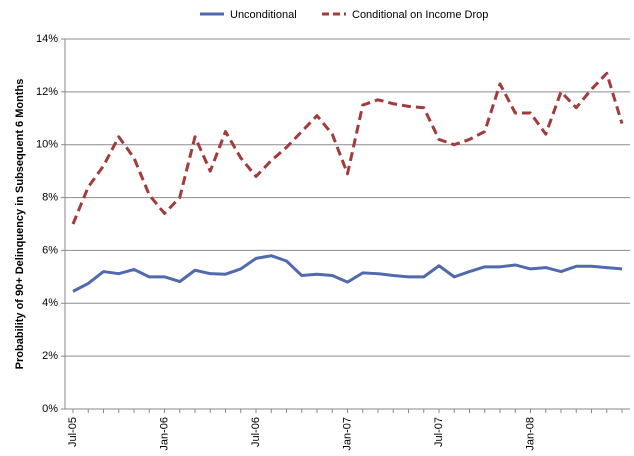  What do you see at coordinates (50, 197) in the screenshot?
I see `y-tick-label: 8%` at bounding box center [50, 197].